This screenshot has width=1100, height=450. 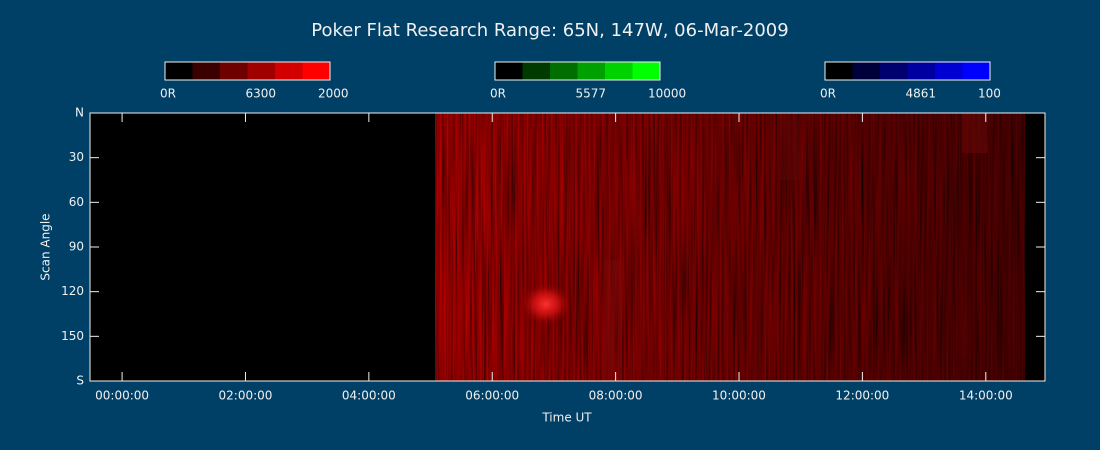 What do you see at coordinates (246, 396) in the screenshot?
I see `x-tick-label: 02:00:00` at bounding box center [246, 396].